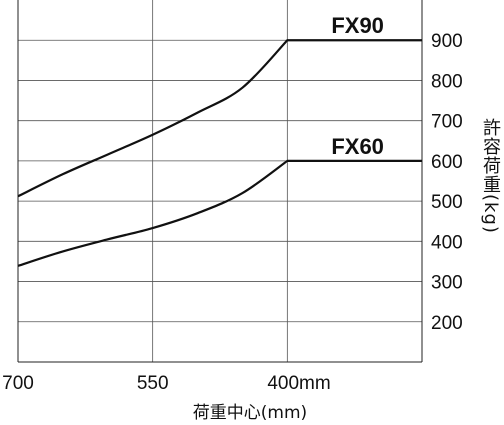 This screenshot has height=425, width=504. I want to click on x-tick-label: 400mm, so click(298, 383).